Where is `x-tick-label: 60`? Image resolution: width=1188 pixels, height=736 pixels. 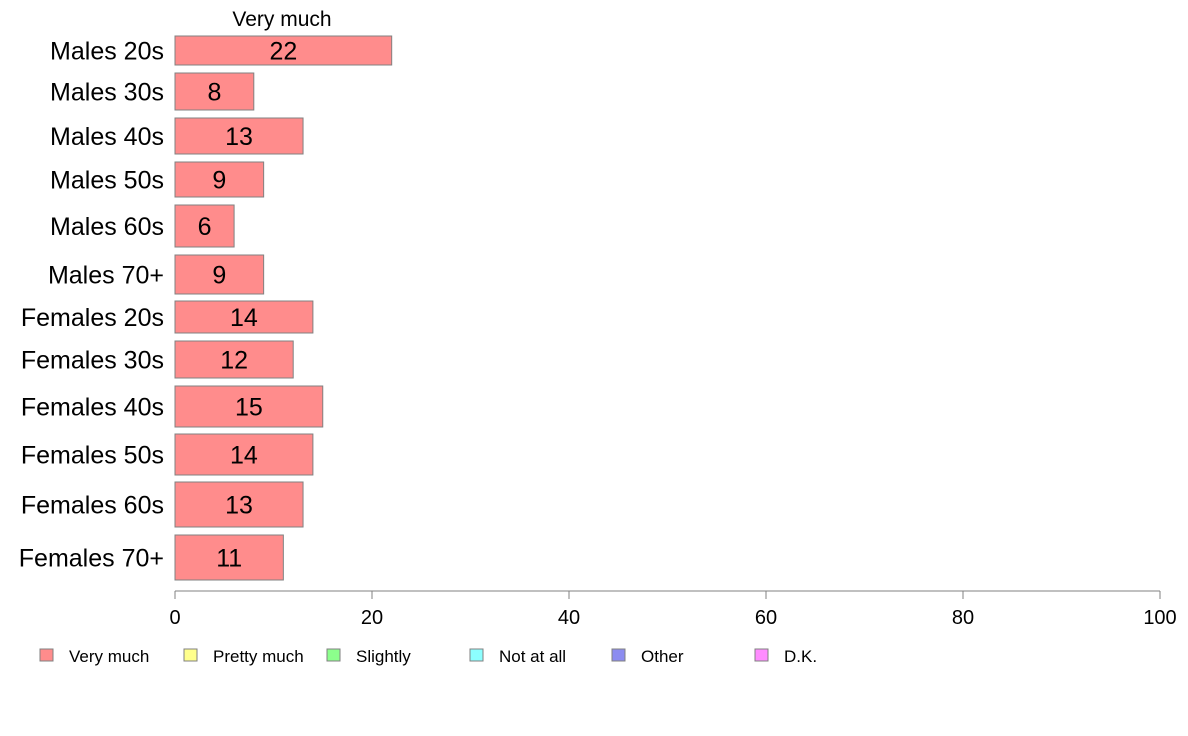 x-tick-label: 60 is located at coordinates (766, 618).